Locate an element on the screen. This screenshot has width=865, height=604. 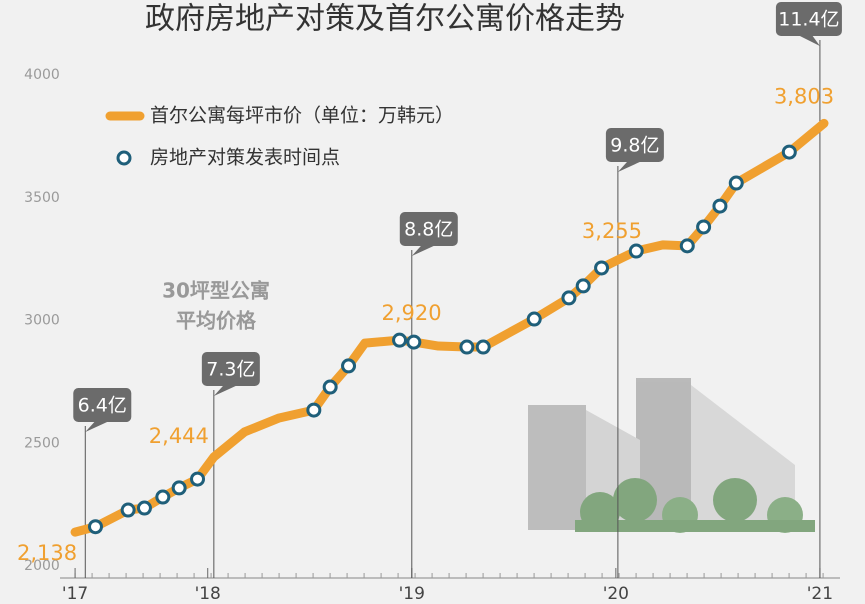
value-label: 2,920 is located at coordinates (411, 313).